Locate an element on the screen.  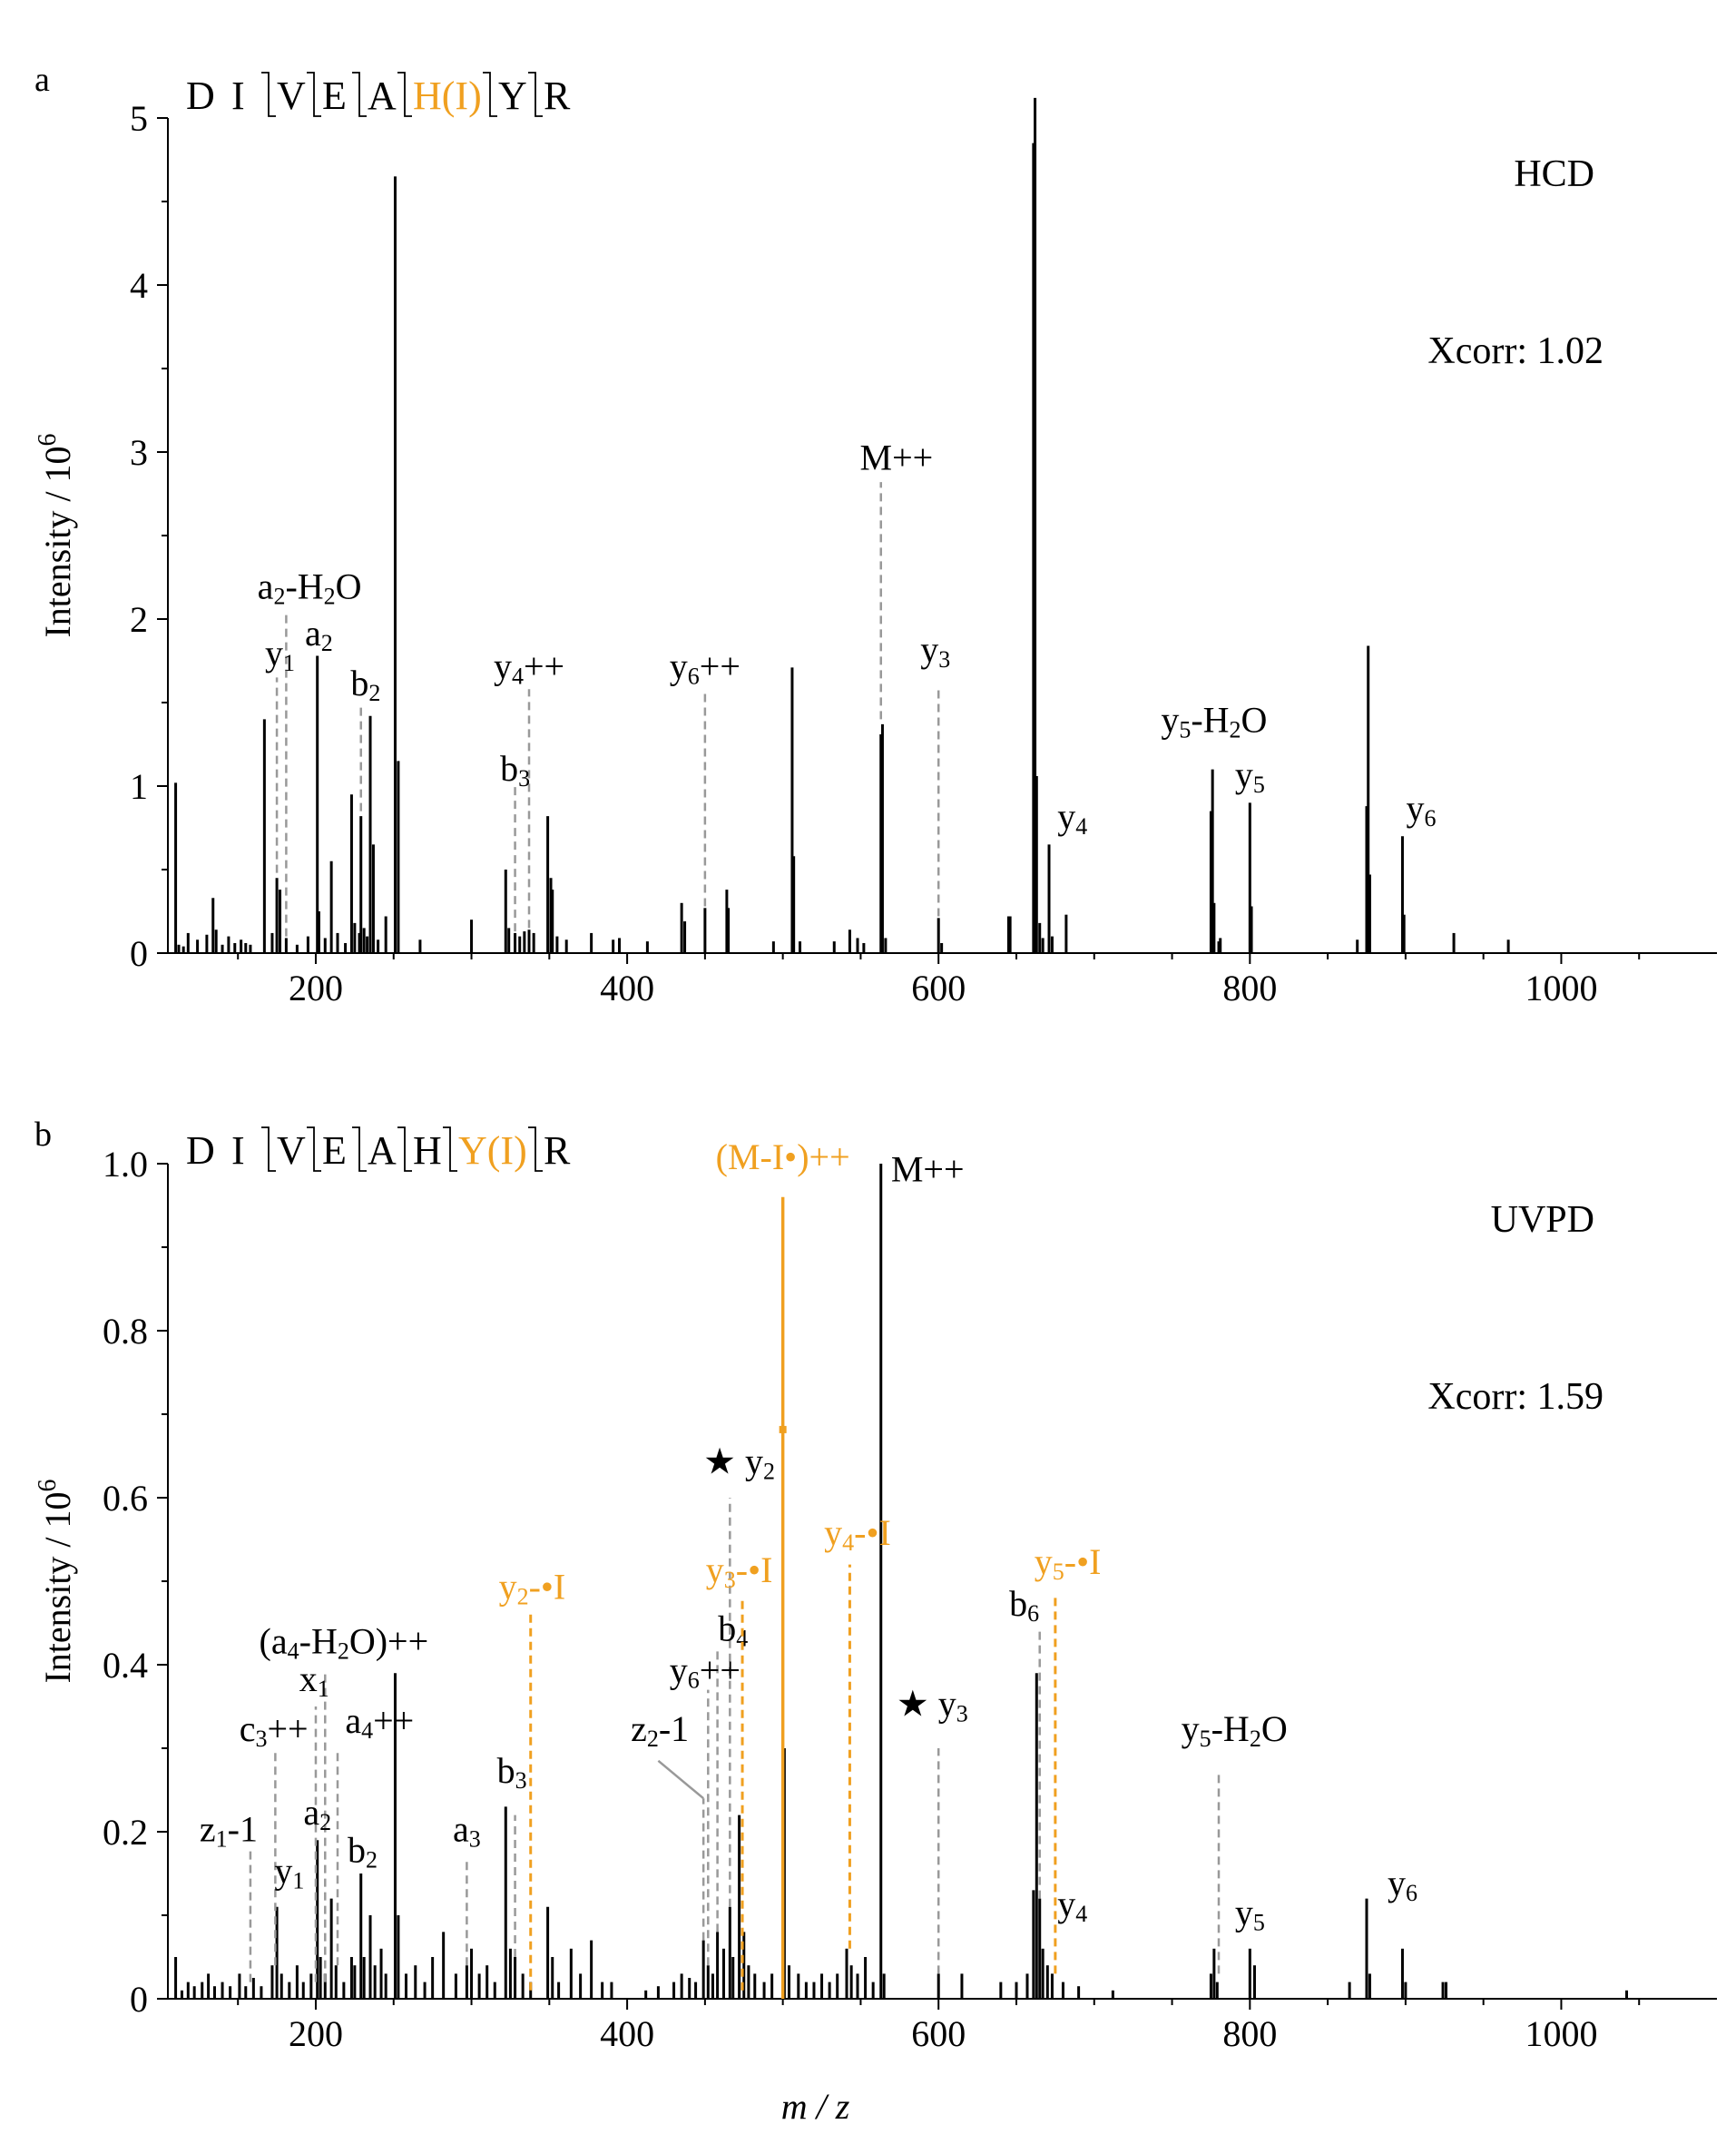
y-tick-label: 0.2 is located at coordinates (126, 1832).